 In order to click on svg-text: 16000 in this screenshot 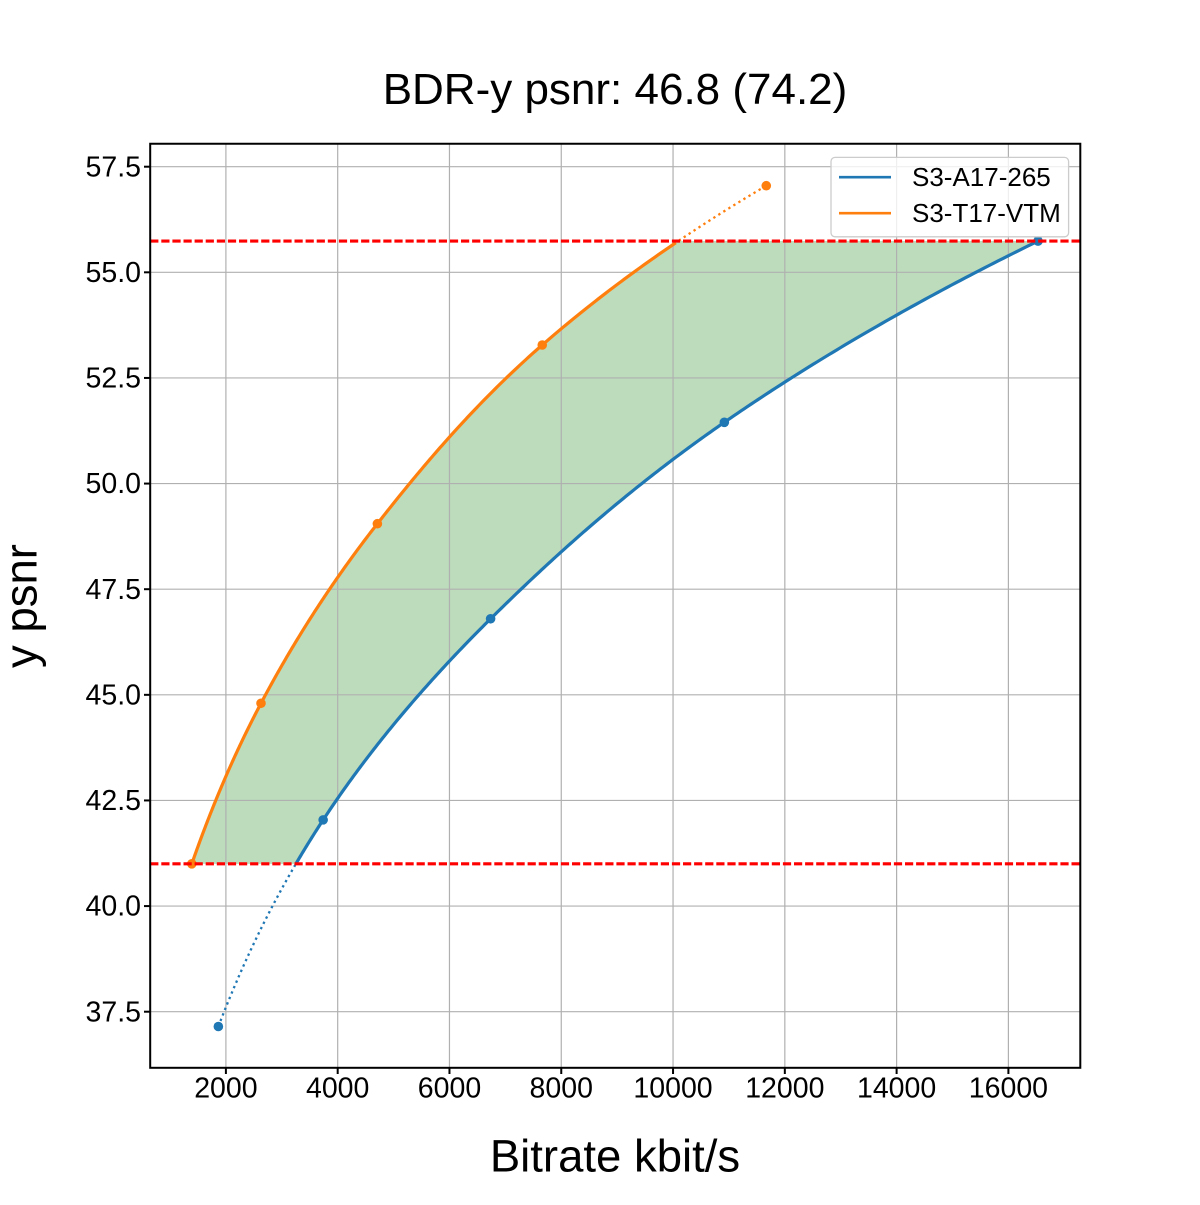, I will do `click(1008, 1089)`.